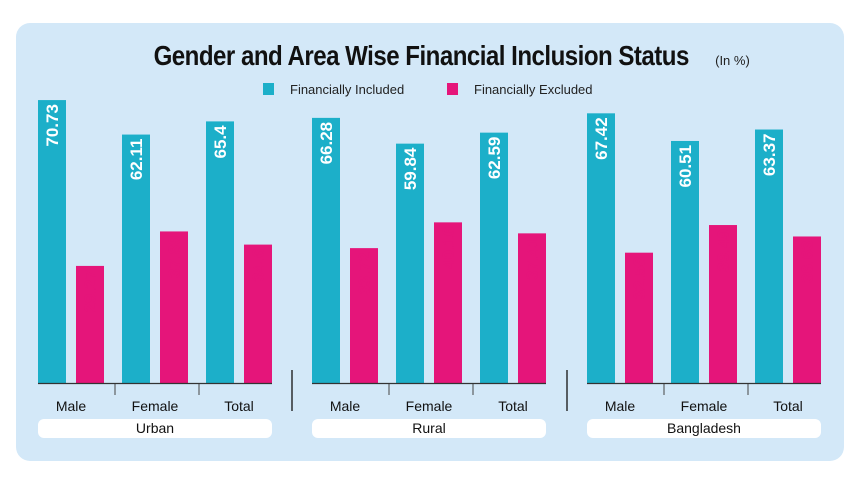 Image resolution: width=860 pixels, height=484 pixels. What do you see at coordinates (685, 261) in the screenshot?
I see `bar-bangladesh-female-included` at bounding box center [685, 261].